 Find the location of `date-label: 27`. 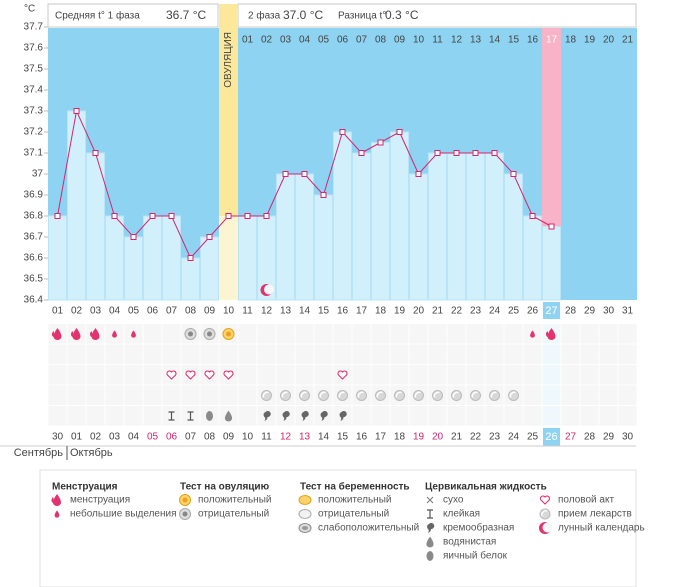

date-label: 27 is located at coordinates (571, 437).